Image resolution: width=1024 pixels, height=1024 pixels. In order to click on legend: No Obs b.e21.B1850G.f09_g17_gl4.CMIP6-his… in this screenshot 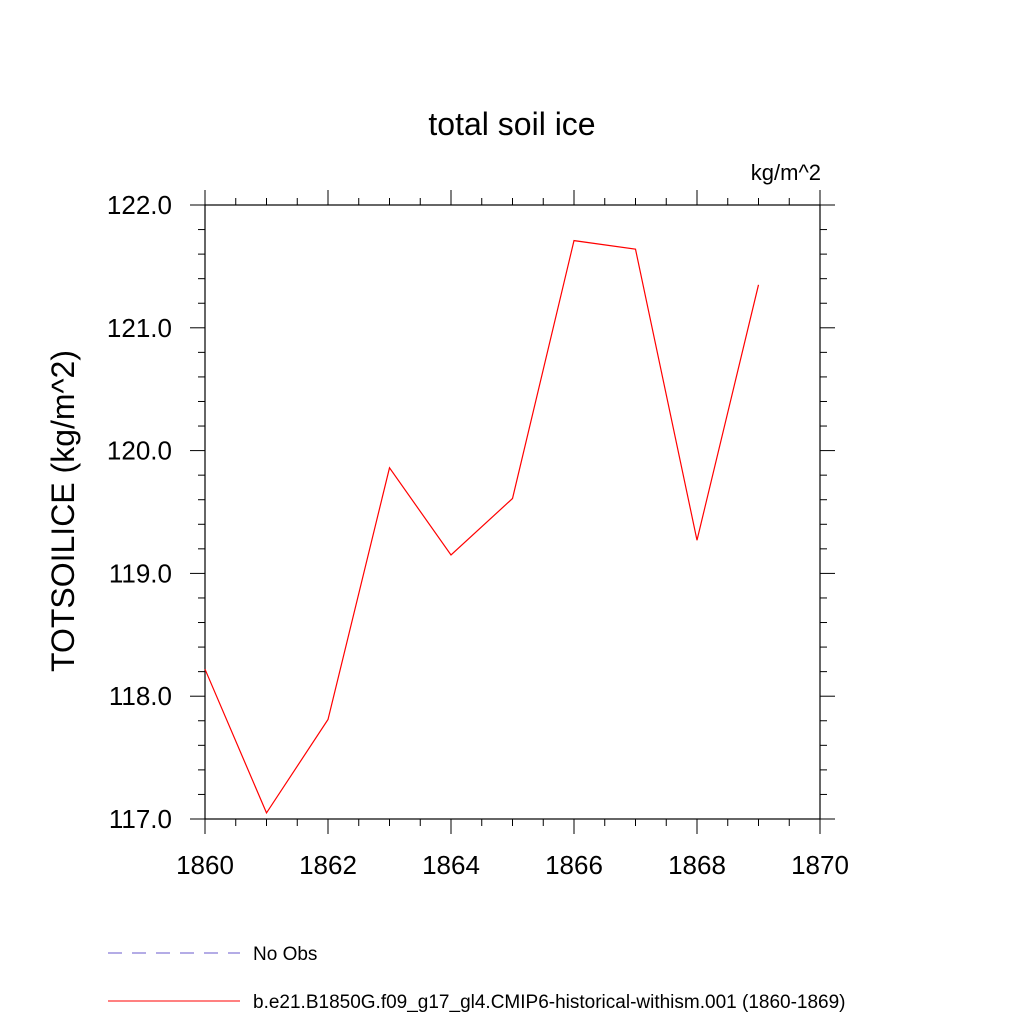, I will do `click(477, 978)`.